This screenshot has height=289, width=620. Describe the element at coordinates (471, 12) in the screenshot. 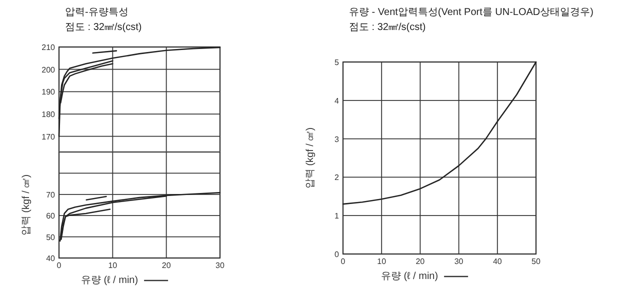

I see `chart-title: 유량 - Vent압력특성(Vent Port를 UN-LOAD상태일경우)` at that location.